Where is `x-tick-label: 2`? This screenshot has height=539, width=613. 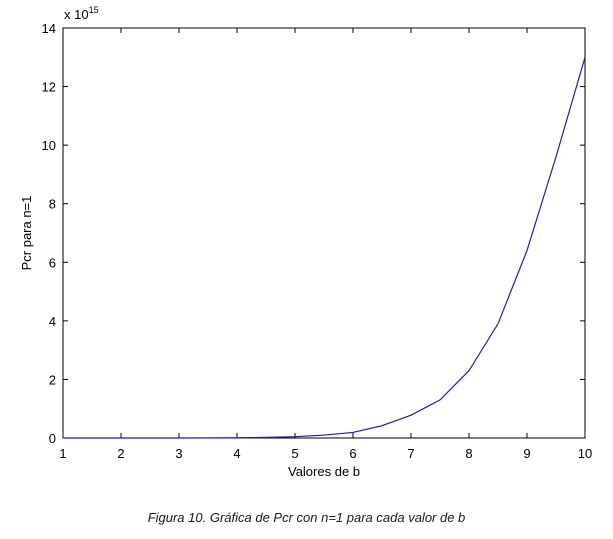 x-tick-label: 2 is located at coordinates (120, 453).